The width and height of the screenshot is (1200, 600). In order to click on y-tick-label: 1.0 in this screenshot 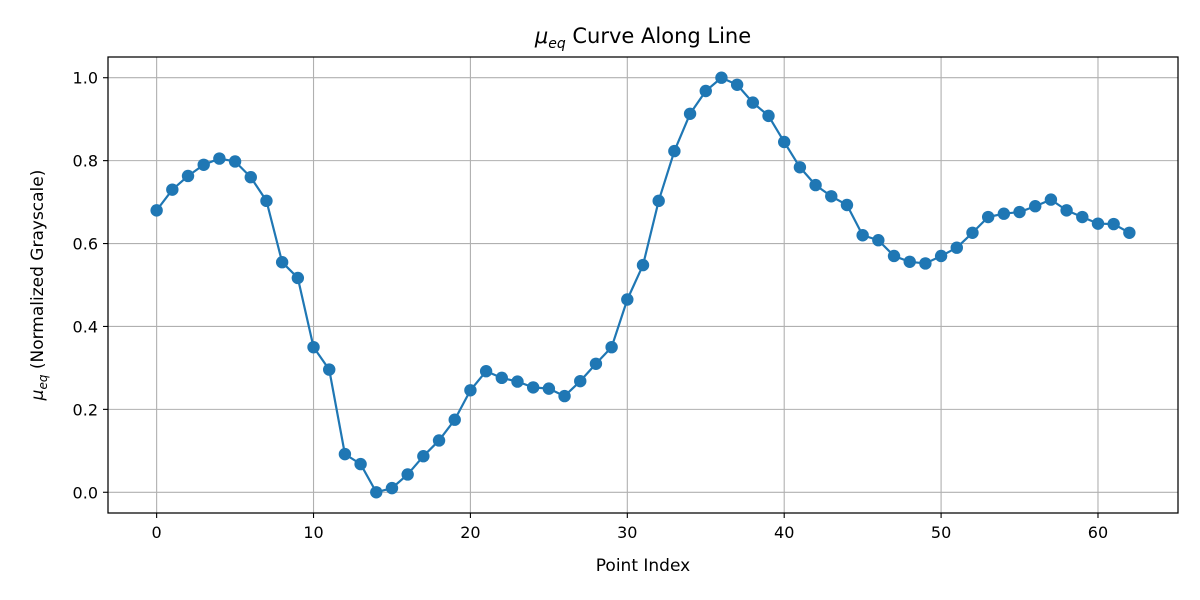, I will do `click(85, 78)`.